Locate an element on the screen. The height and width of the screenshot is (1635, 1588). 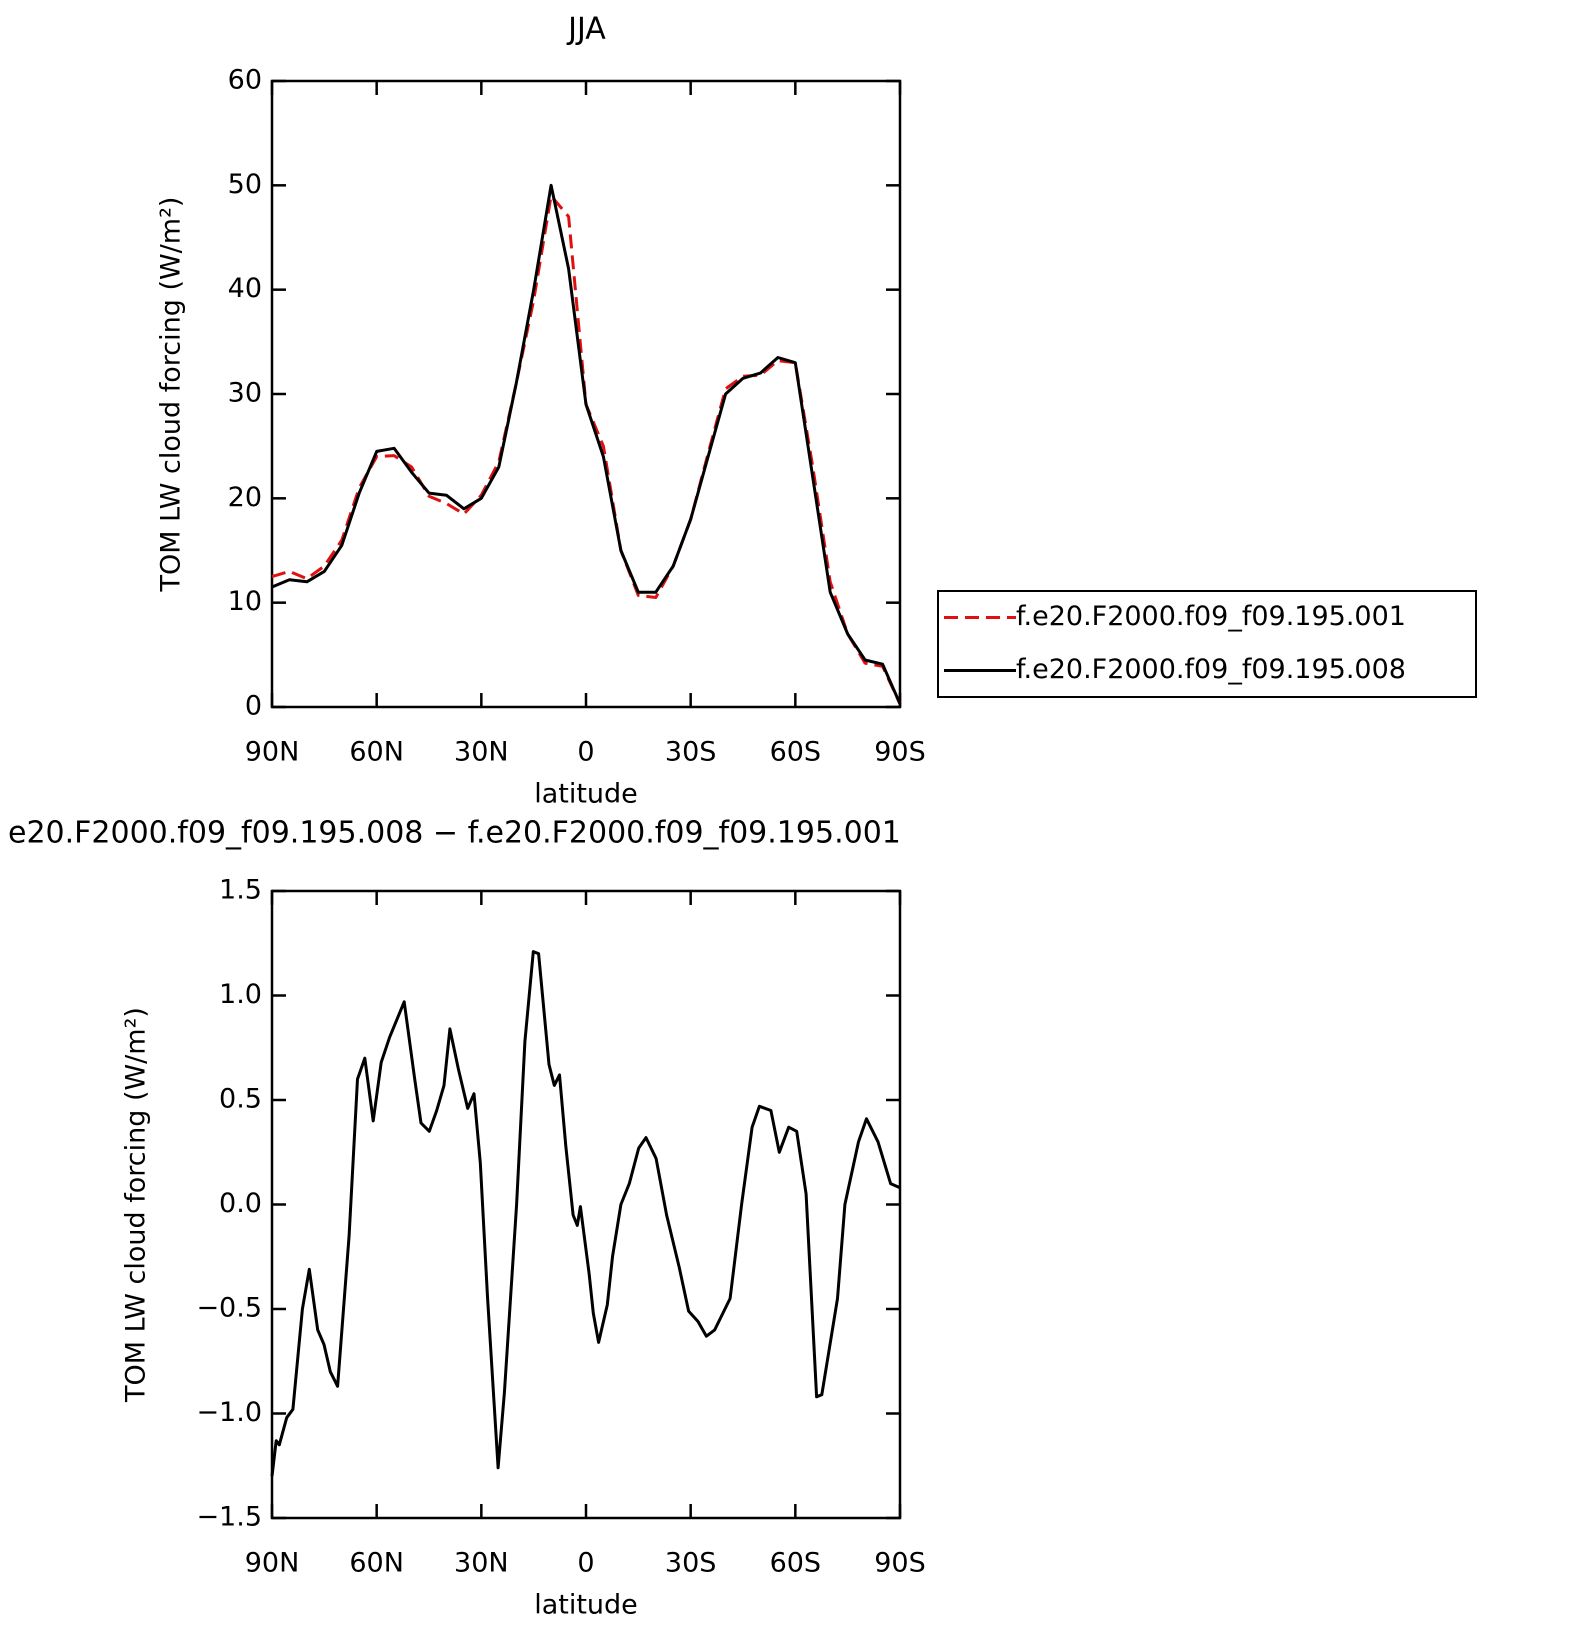
y-tick-label: −0.5 is located at coordinates (229, 1308).